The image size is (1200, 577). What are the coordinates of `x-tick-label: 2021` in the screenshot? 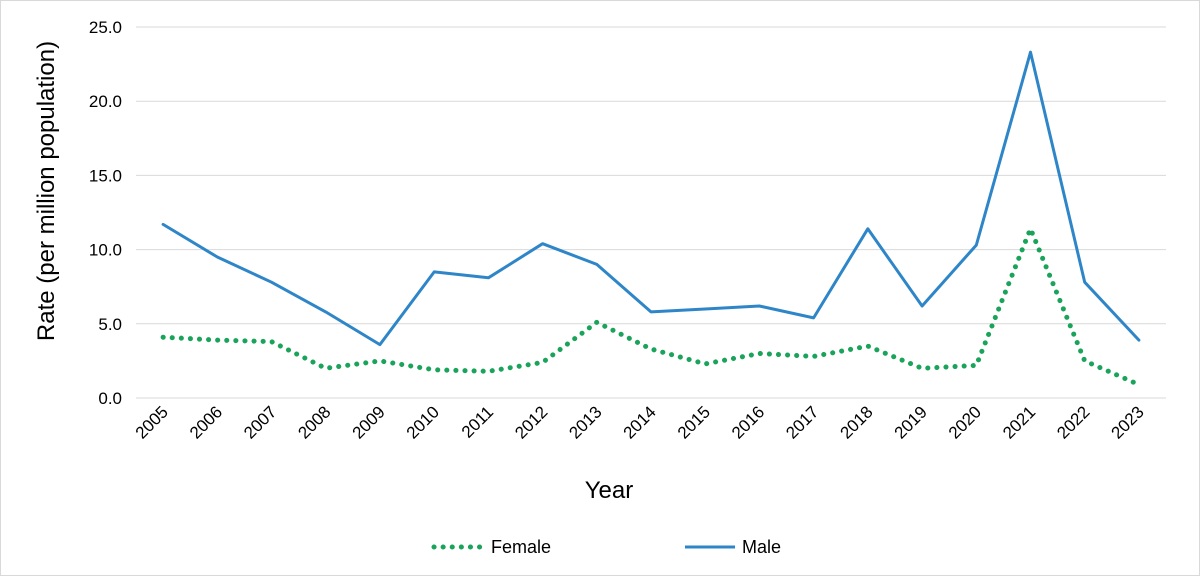 It's located at (1019, 422).